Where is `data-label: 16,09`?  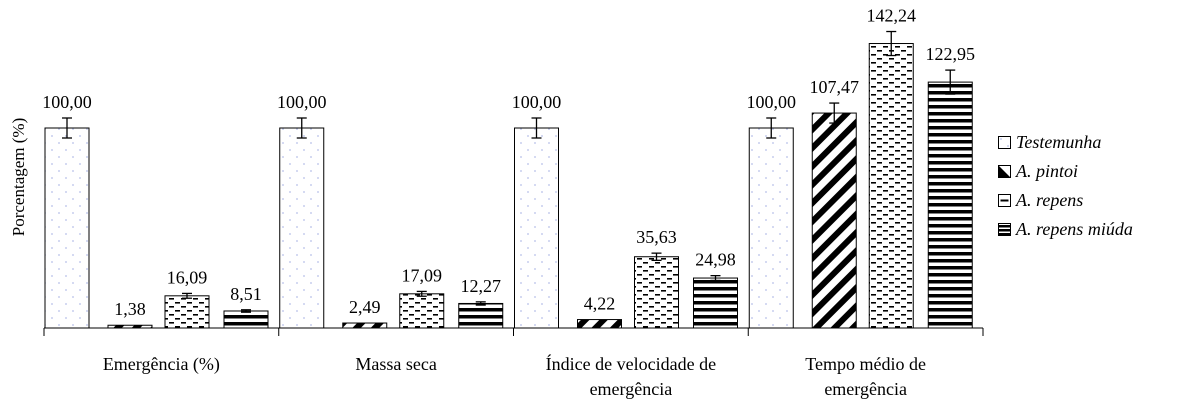 data-label: 16,09 is located at coordinates (187, 277).